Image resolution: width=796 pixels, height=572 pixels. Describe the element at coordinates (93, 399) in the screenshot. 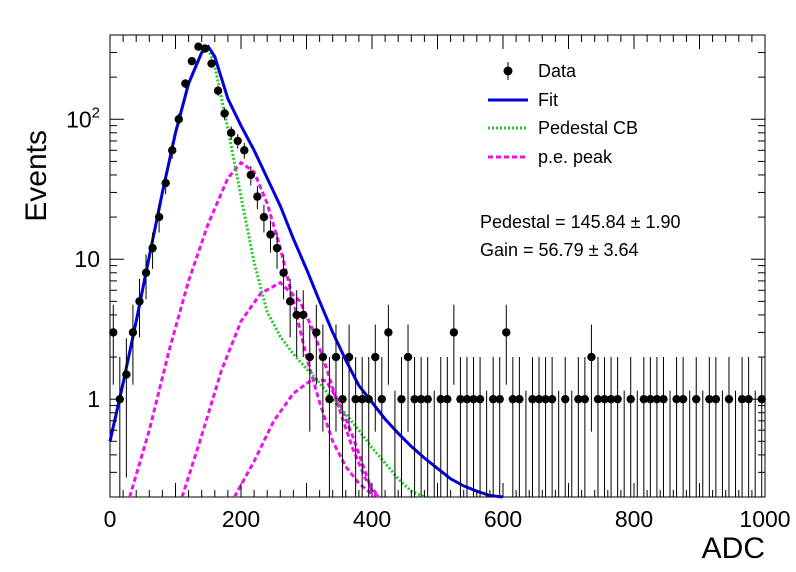

I see `y-tick-label: 1` at that location.